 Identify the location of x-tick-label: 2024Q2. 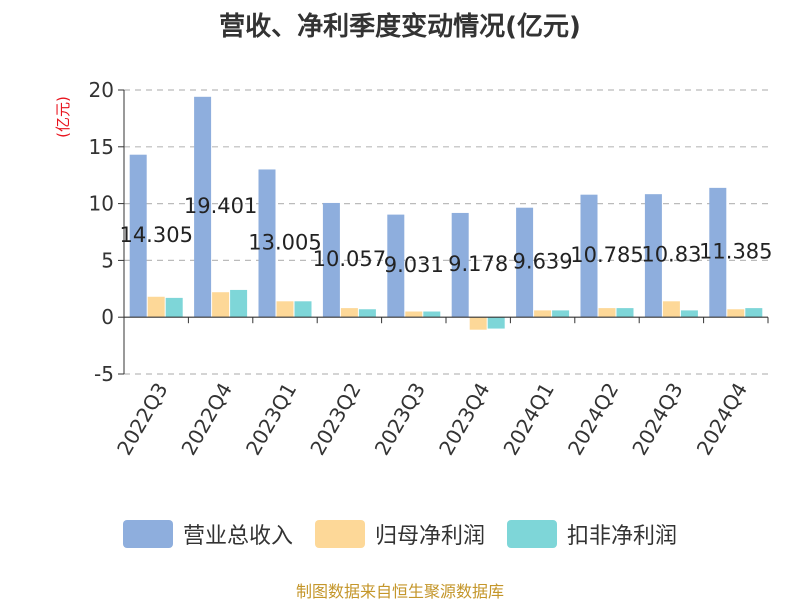
(593, 419).